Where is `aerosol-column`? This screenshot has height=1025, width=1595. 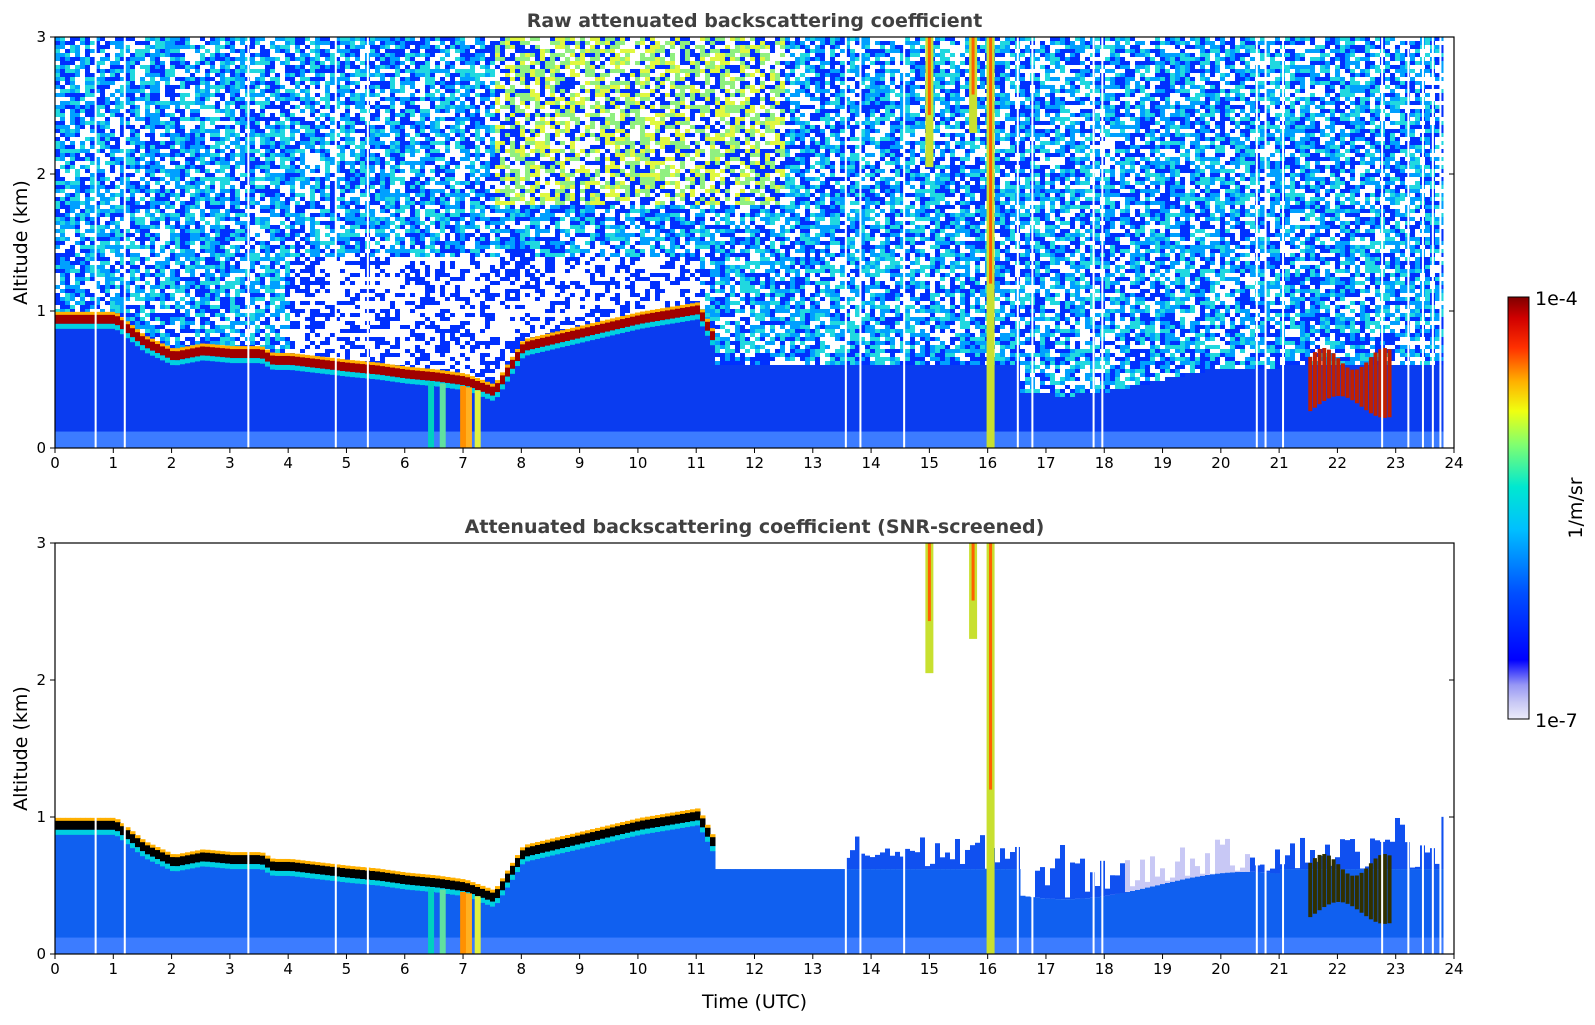 aerosol-column is located at coordinates (118, 383).